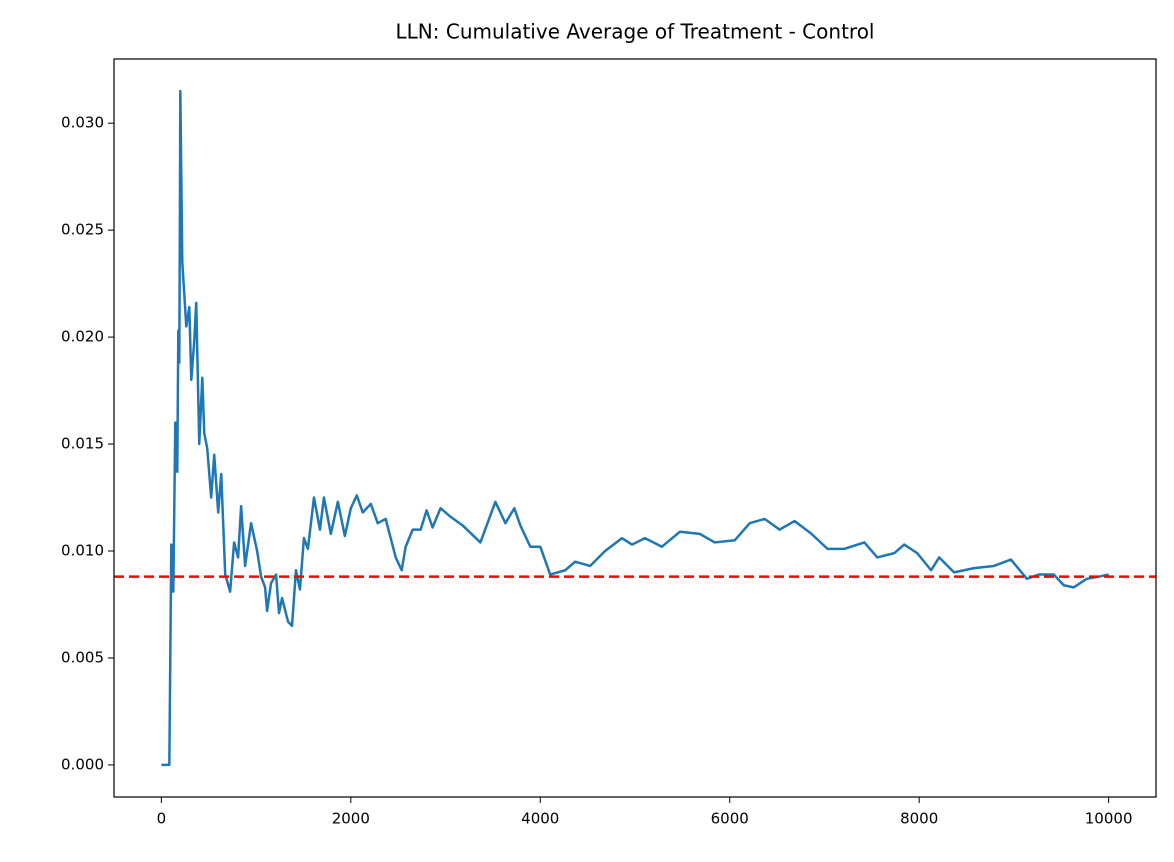 The height and width of the screenshot is (862, 1174). Describe the element at coordinates (730, 819) in the screenshot. I see `x-tick-label: 6000` at that location.